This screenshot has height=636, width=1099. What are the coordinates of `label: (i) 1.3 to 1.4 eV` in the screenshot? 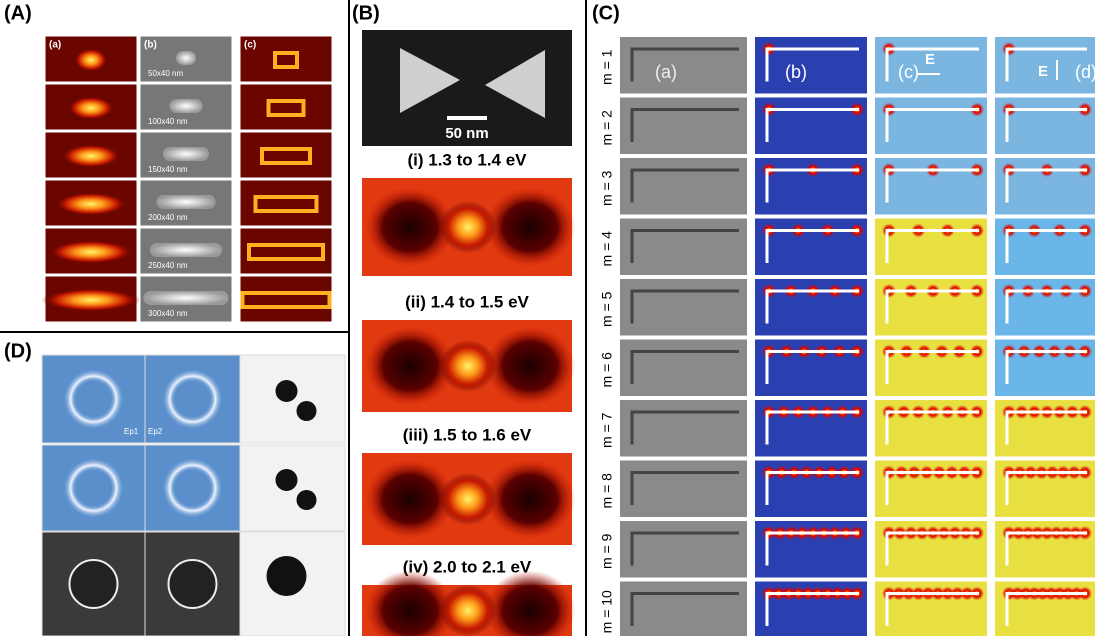 It's located at (467, 159).